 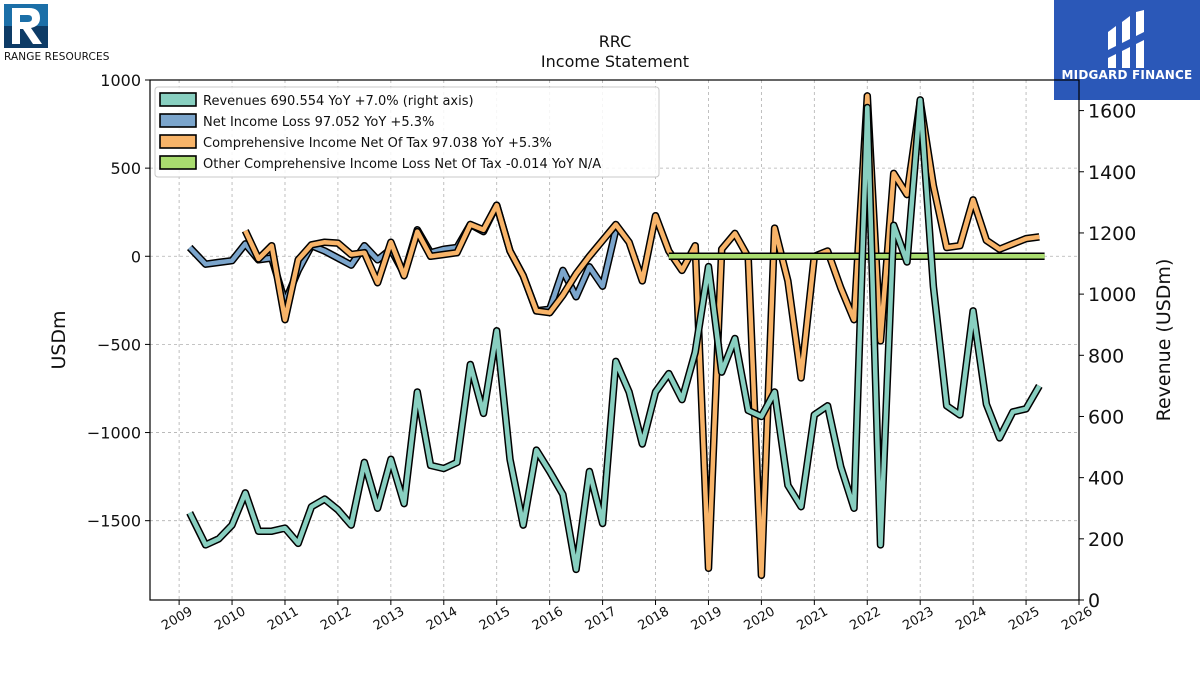 What do you see at coordinates (615, 41) in the screenshot?
I see `chart-title: RRC` at bounding box center [615, 41].